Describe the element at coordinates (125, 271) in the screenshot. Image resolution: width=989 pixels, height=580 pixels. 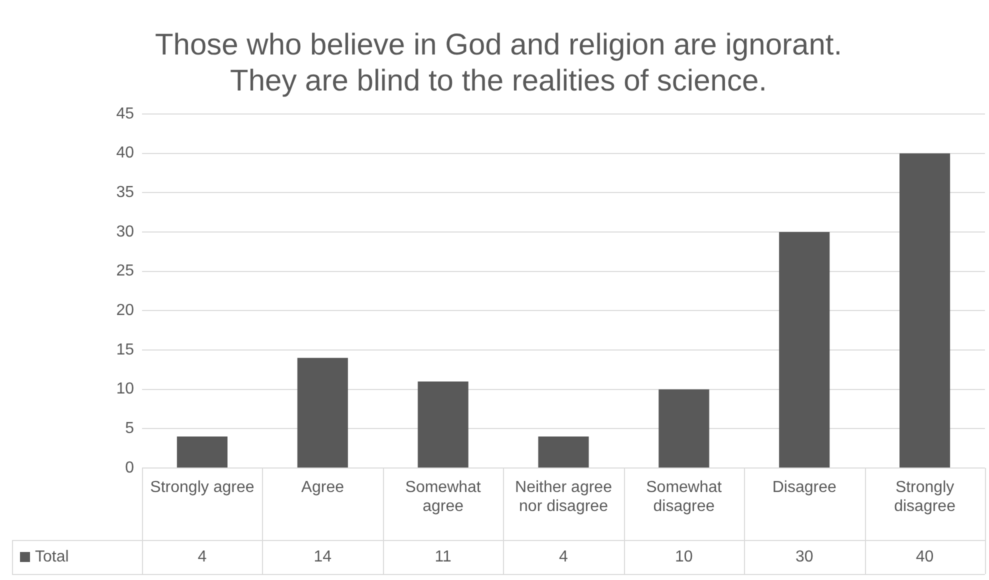
I see `y-tick-label: 25` at that location.